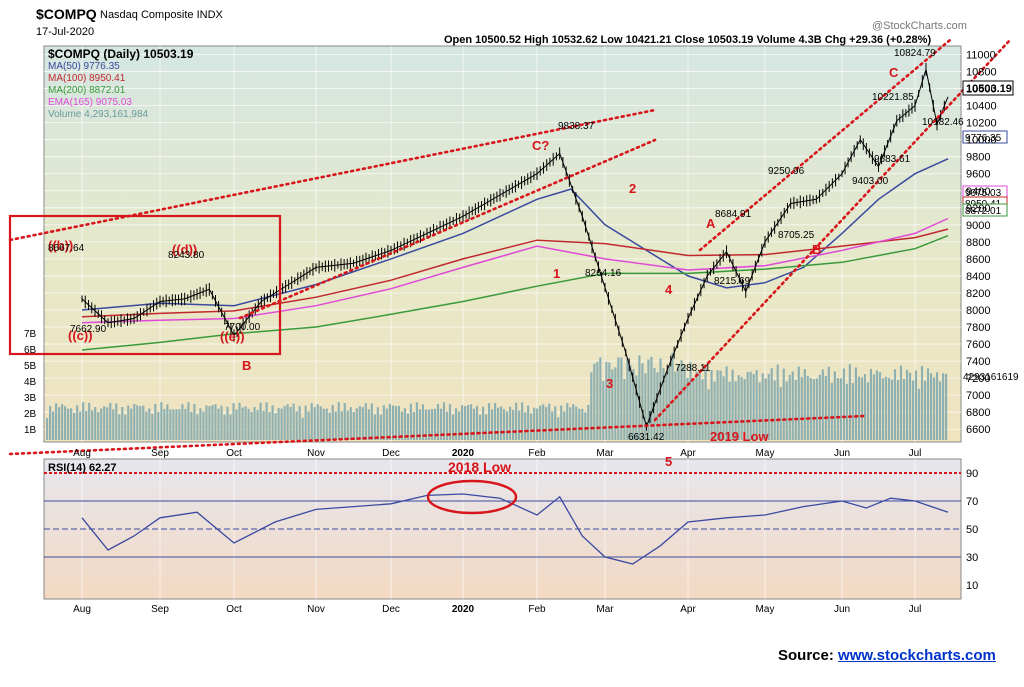 The height and width of the screenshot is (687, 1024). What do you see at coordinates (972, 530) in the screenshot?
I see `rsi-y-tick-label: 50` at bounding box center [972, 530].